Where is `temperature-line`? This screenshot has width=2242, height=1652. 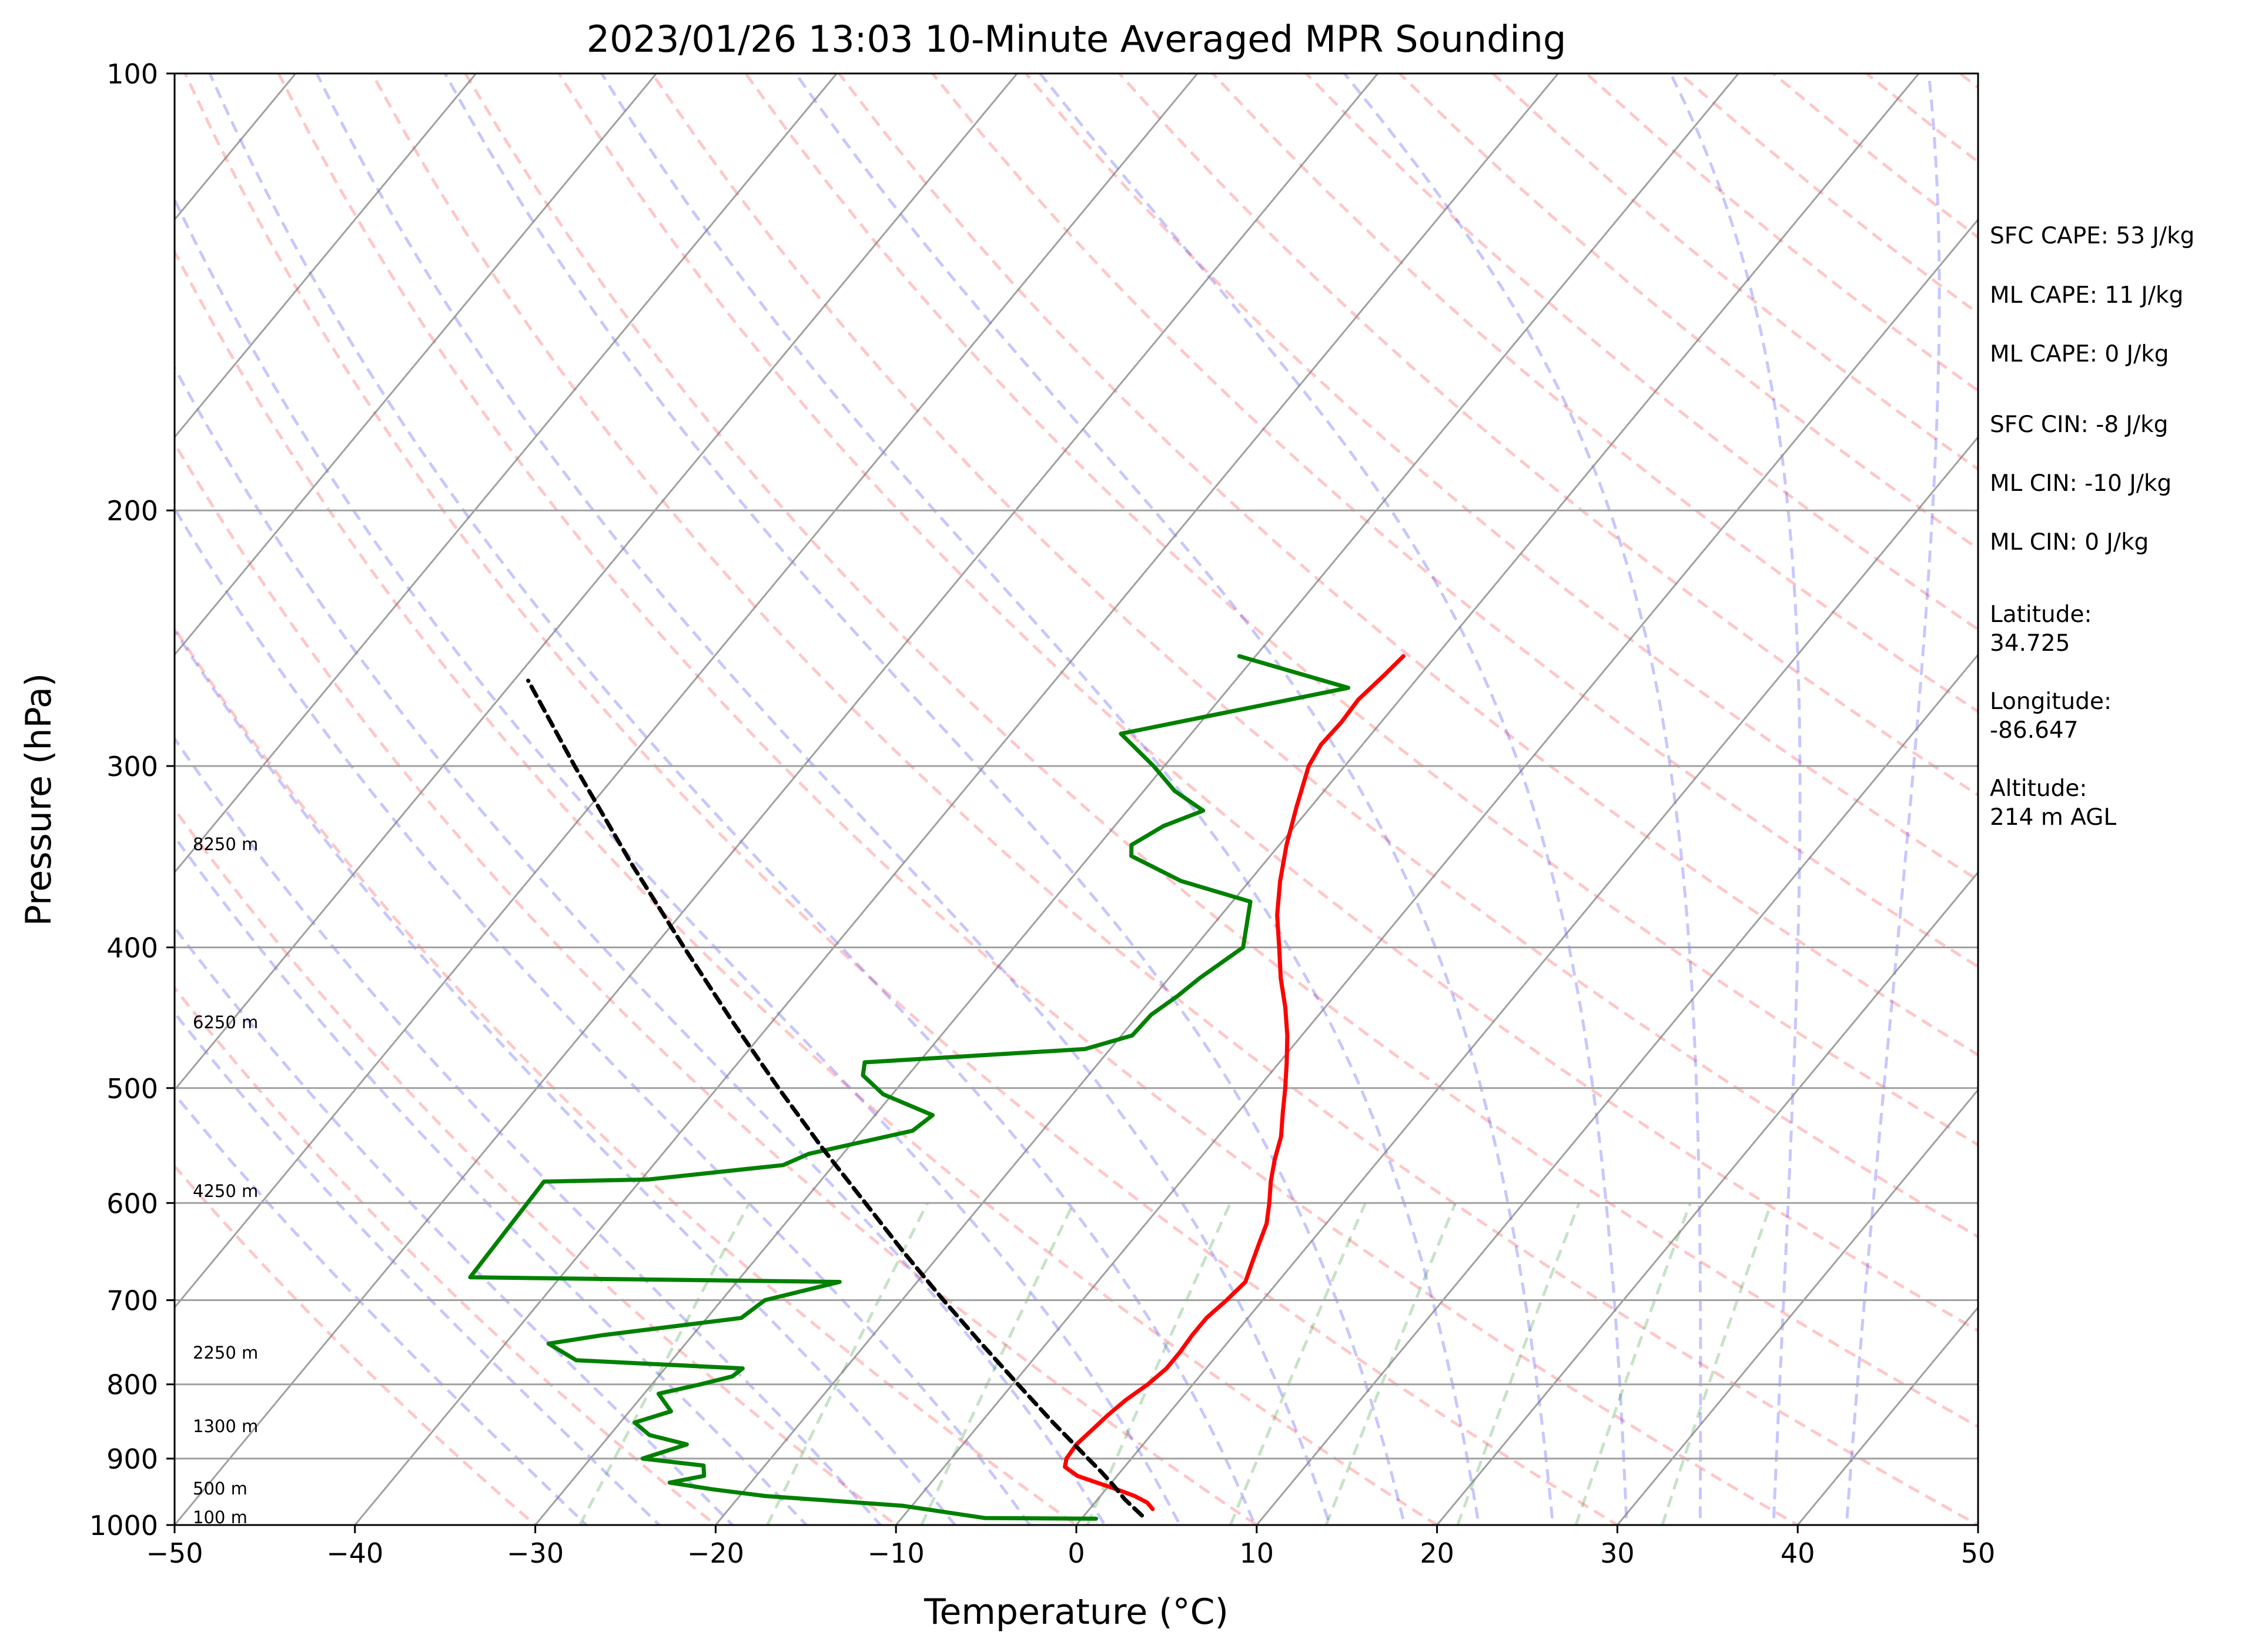 temperature-line is located at coordinates (1235, 1083).